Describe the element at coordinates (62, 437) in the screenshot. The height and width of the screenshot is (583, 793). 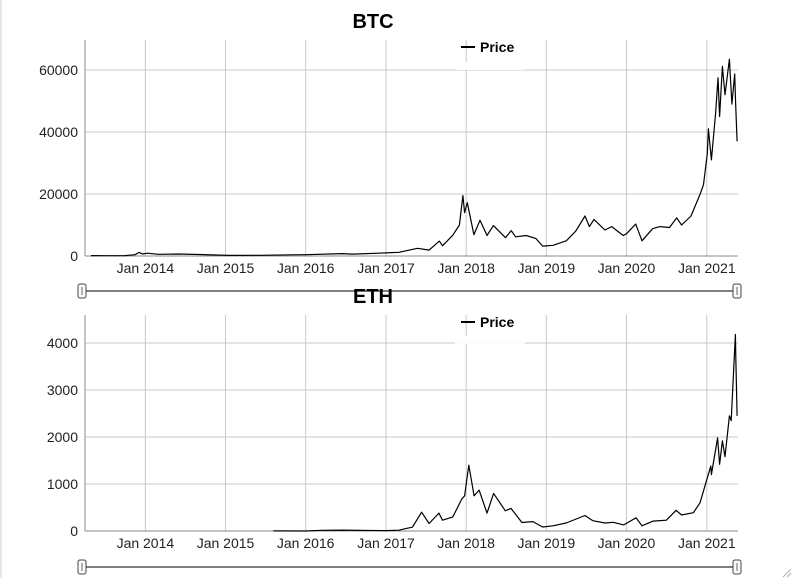
I see `y-tick-label: 2000` at that location.